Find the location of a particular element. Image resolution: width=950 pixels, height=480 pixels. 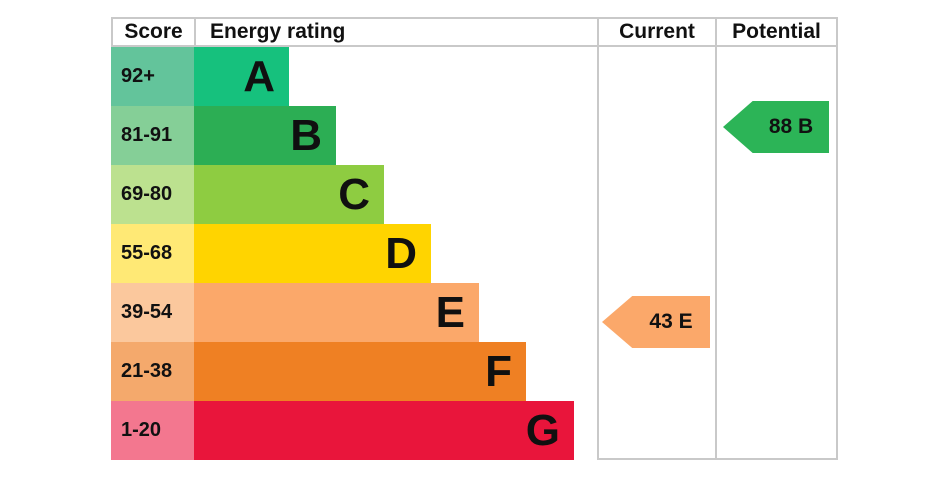

epc-band-row-d: 55-68 D is located at coordinates (474, 253).